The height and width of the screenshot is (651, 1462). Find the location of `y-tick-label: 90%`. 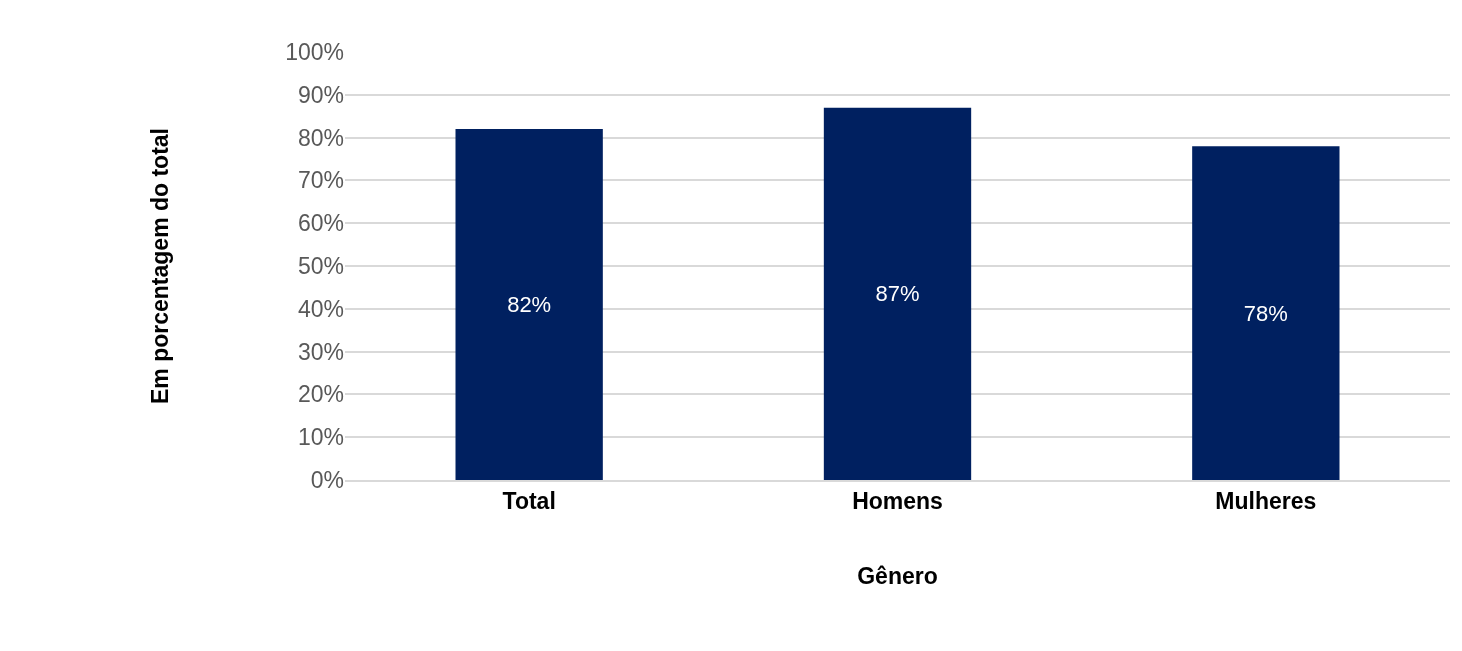

y-tick-label: 90% is located at coordinates (320, 94).